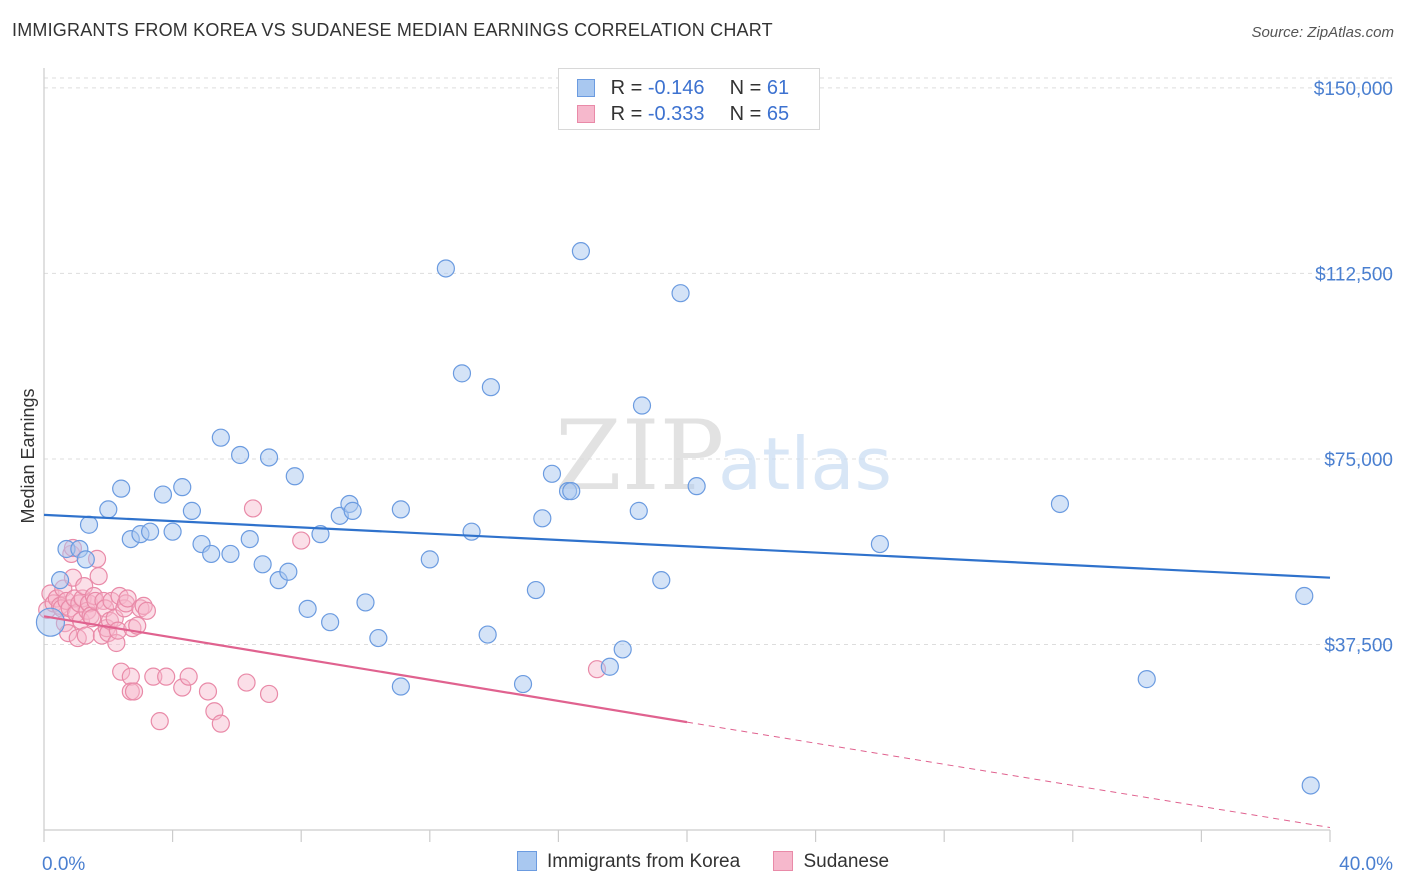 The height and width of the screenshot is (892, 1406). Describe the element at coordinates (639, 456) in the screenshot. I see `watermark-zip: ZIP` at that location.